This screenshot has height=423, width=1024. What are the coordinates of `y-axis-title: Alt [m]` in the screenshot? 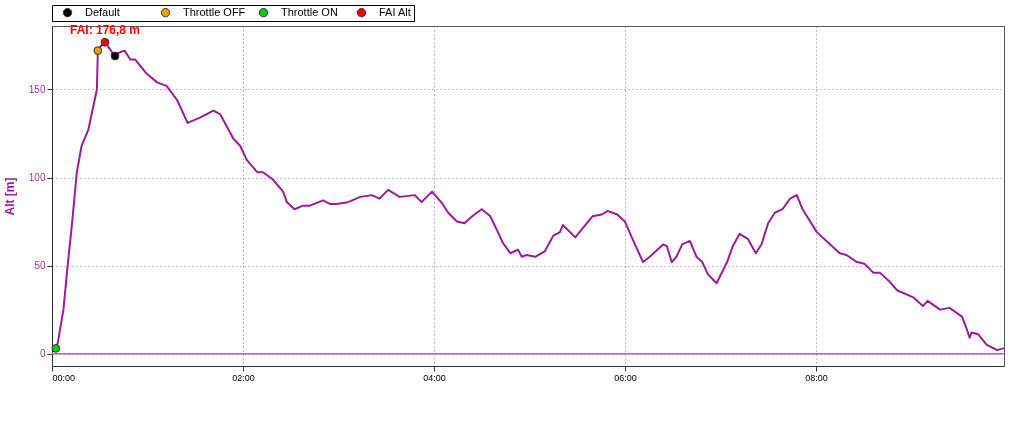 It's located at (9, 196).